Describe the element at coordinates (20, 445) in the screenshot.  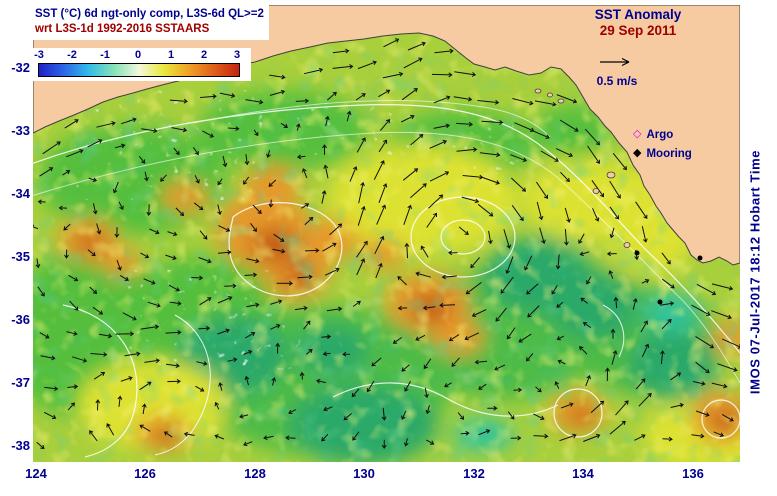
I see `y-tick-label: -38` at that location.